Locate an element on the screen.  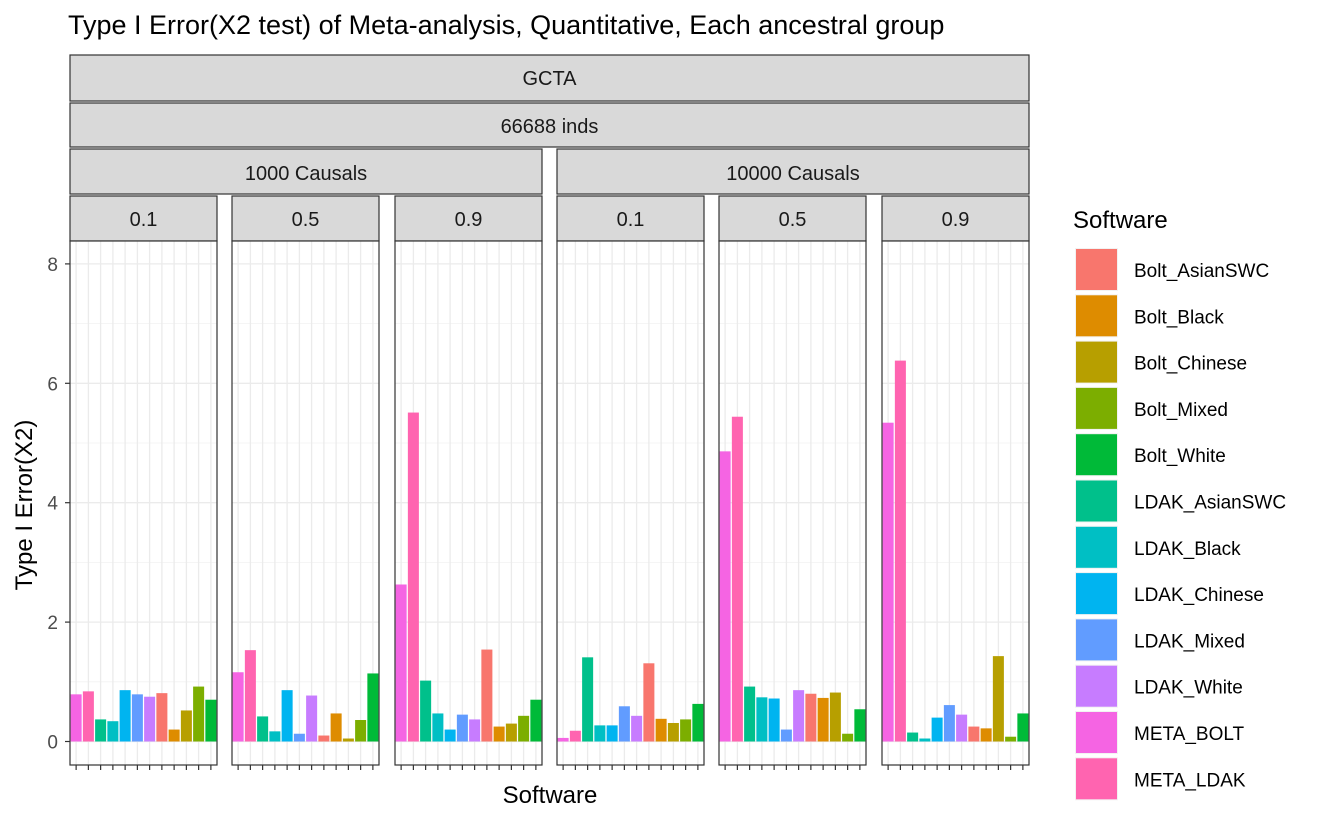
facet-panel: 0.5 is located at coordinates (792, 482).